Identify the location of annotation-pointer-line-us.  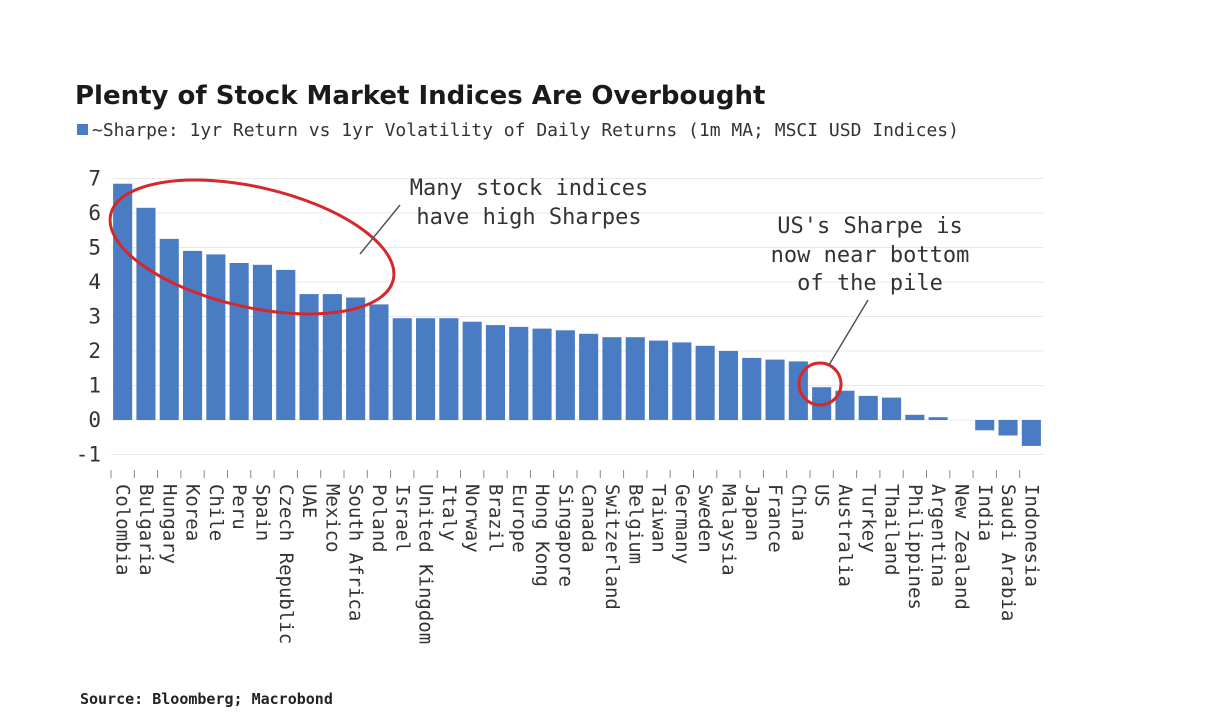
(848, 332).